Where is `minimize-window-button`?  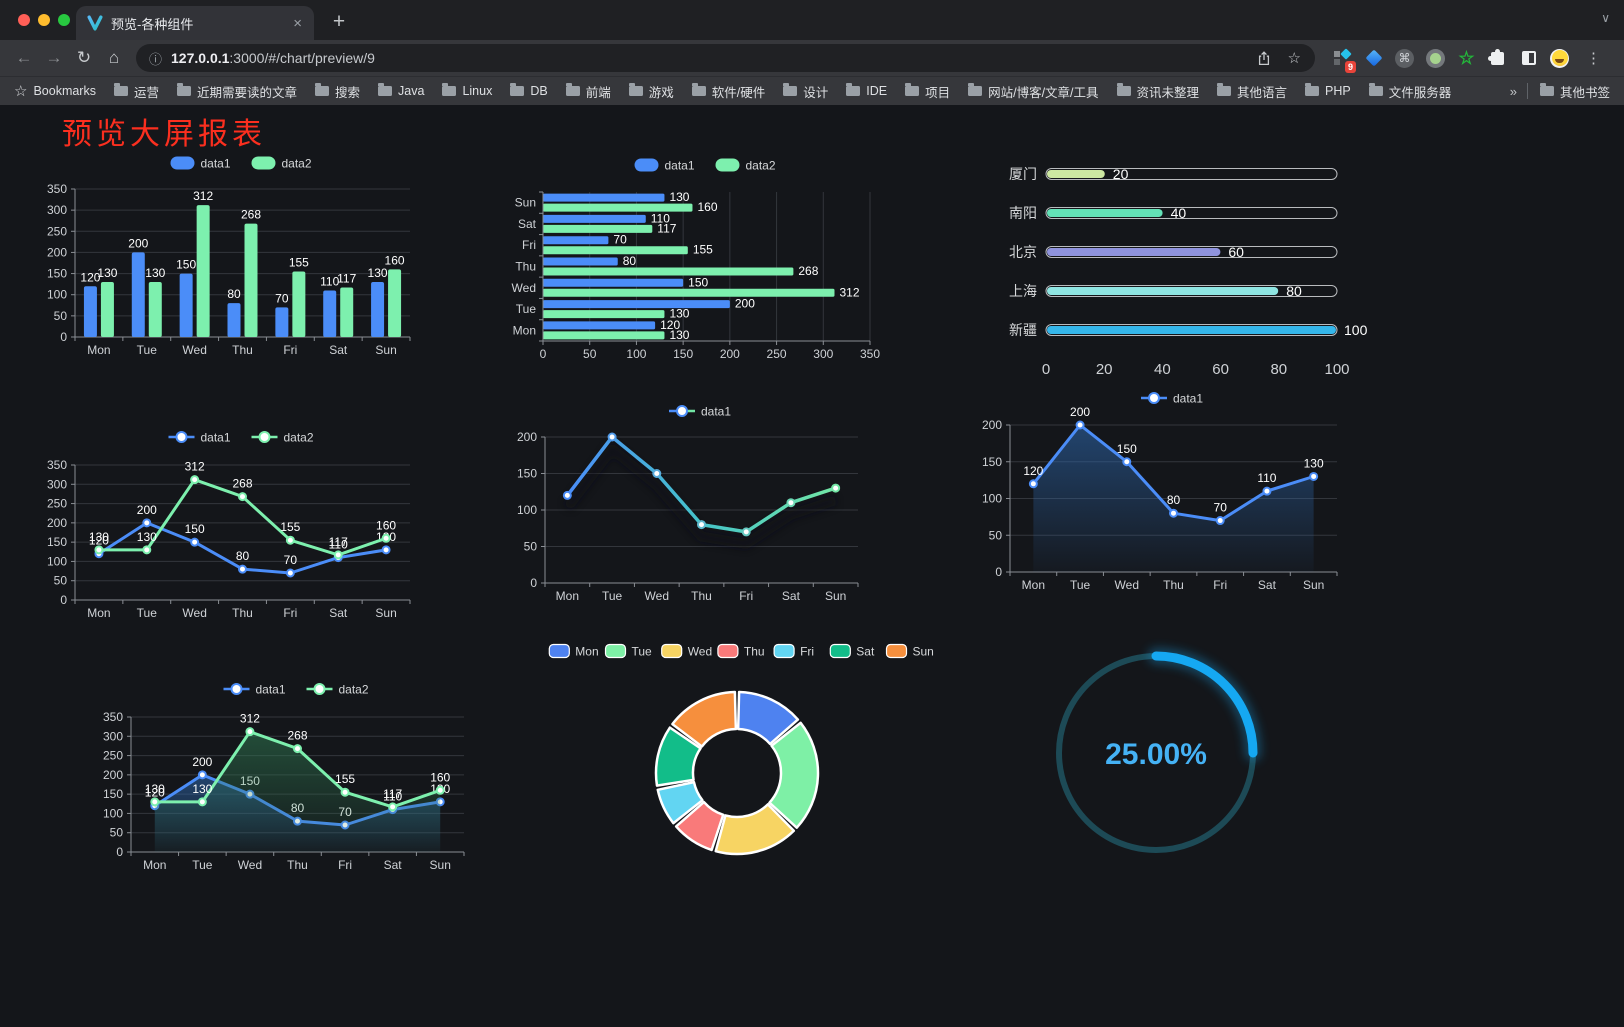
minimize-window-button is located at coordinates (44, 20).